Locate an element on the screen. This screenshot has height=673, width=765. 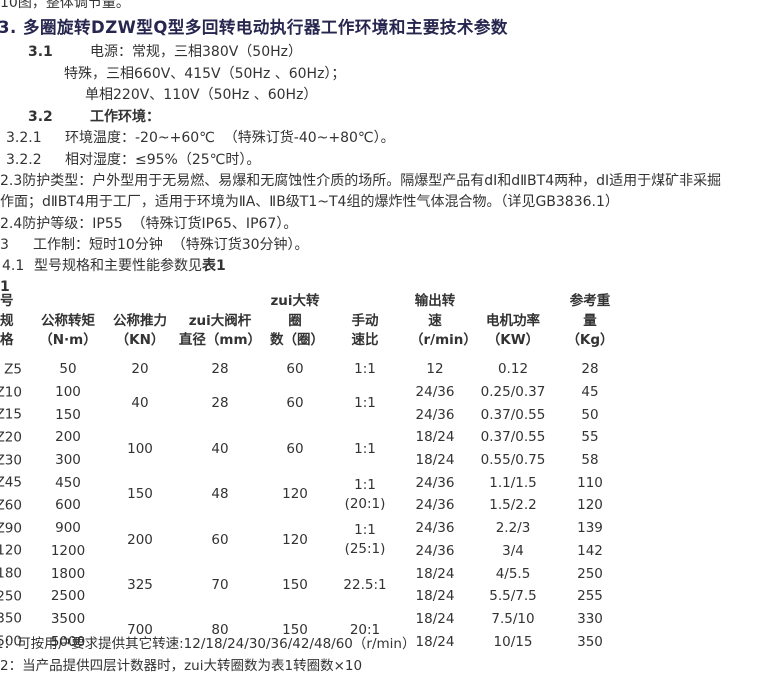
cell-torque: 1800 is located at coordinates (68, 573).